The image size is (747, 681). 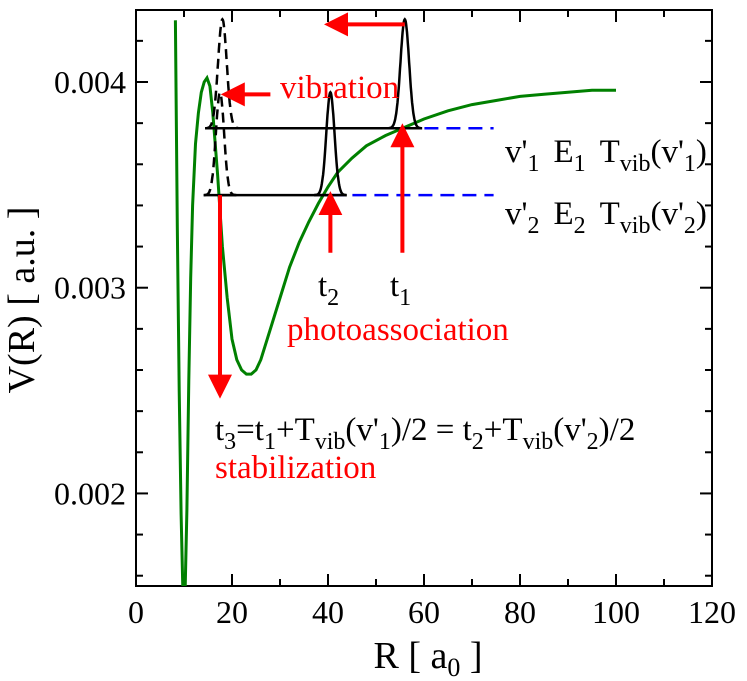 I want to click on x-tick-label: 20, so click(x=232, y=612).